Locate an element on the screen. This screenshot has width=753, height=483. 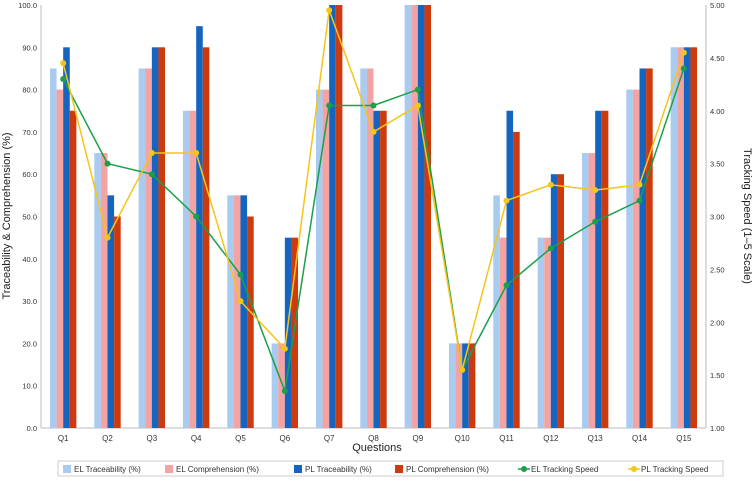
x-tick-label-q10: Q10 is located at coordinates (463, 438).